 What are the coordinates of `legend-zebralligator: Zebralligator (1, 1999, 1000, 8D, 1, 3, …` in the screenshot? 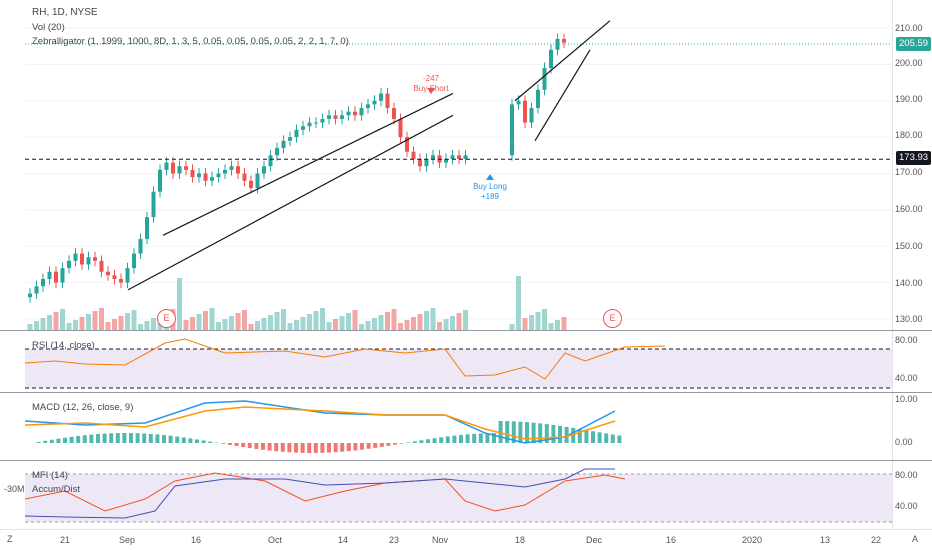 It's located at (190, 41).